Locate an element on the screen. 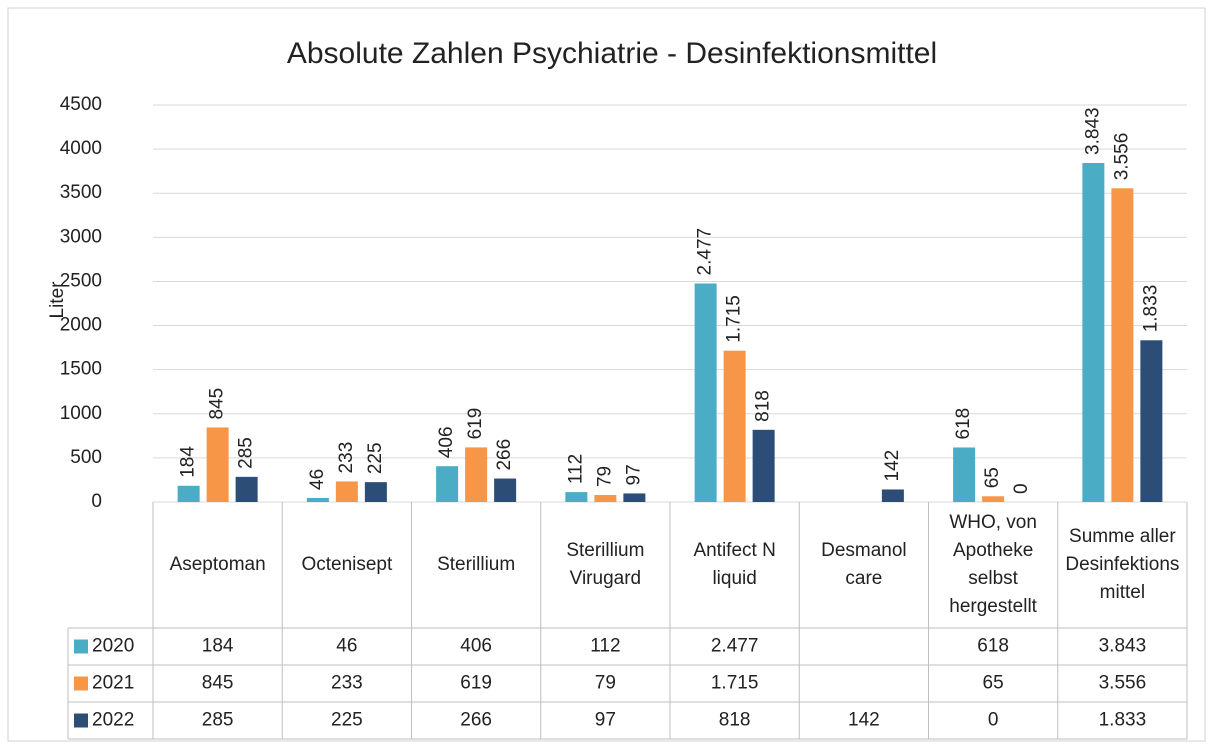 This screenshot has height=749, width=1212. table-cell: 233 is located at coordinates (347, 683).